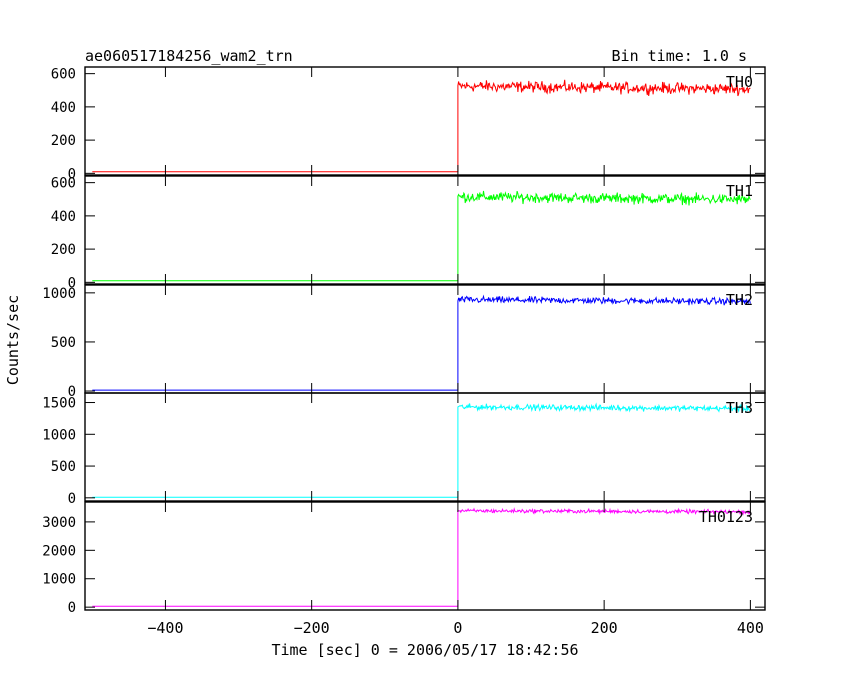  Describe the element at coordinates (312, 628) in the screenshot. I see `x-tick-label: −200` at that location.